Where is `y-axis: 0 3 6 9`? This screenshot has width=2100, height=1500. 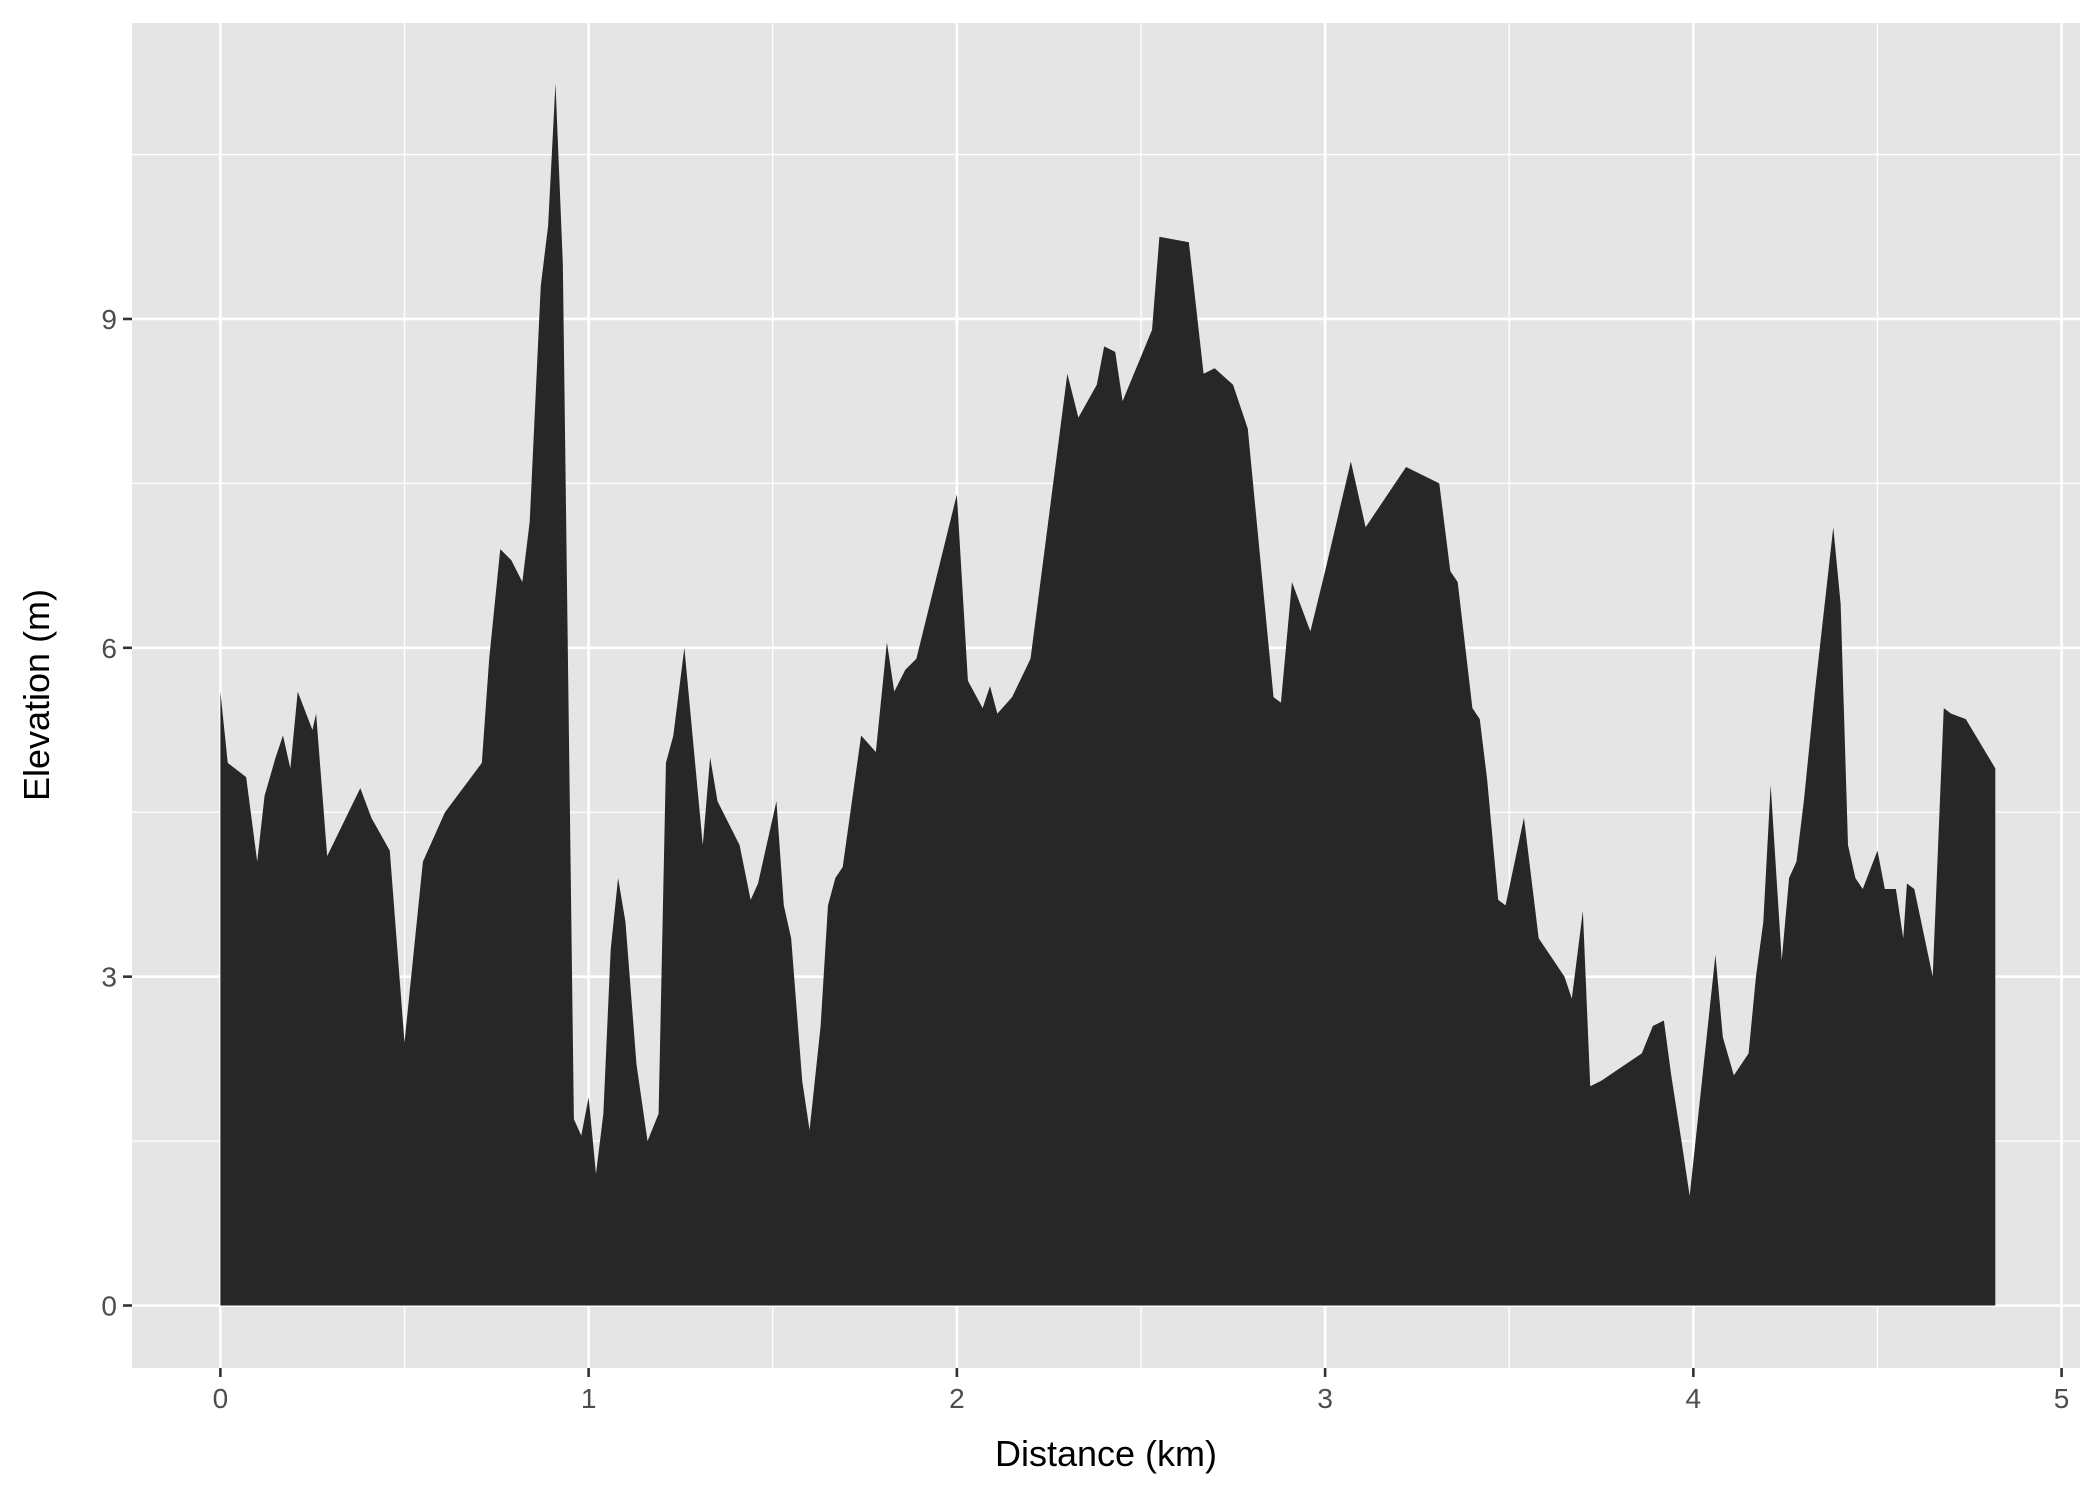
y-axis: 0 3 6 9 is located at coordinates (116, 813).